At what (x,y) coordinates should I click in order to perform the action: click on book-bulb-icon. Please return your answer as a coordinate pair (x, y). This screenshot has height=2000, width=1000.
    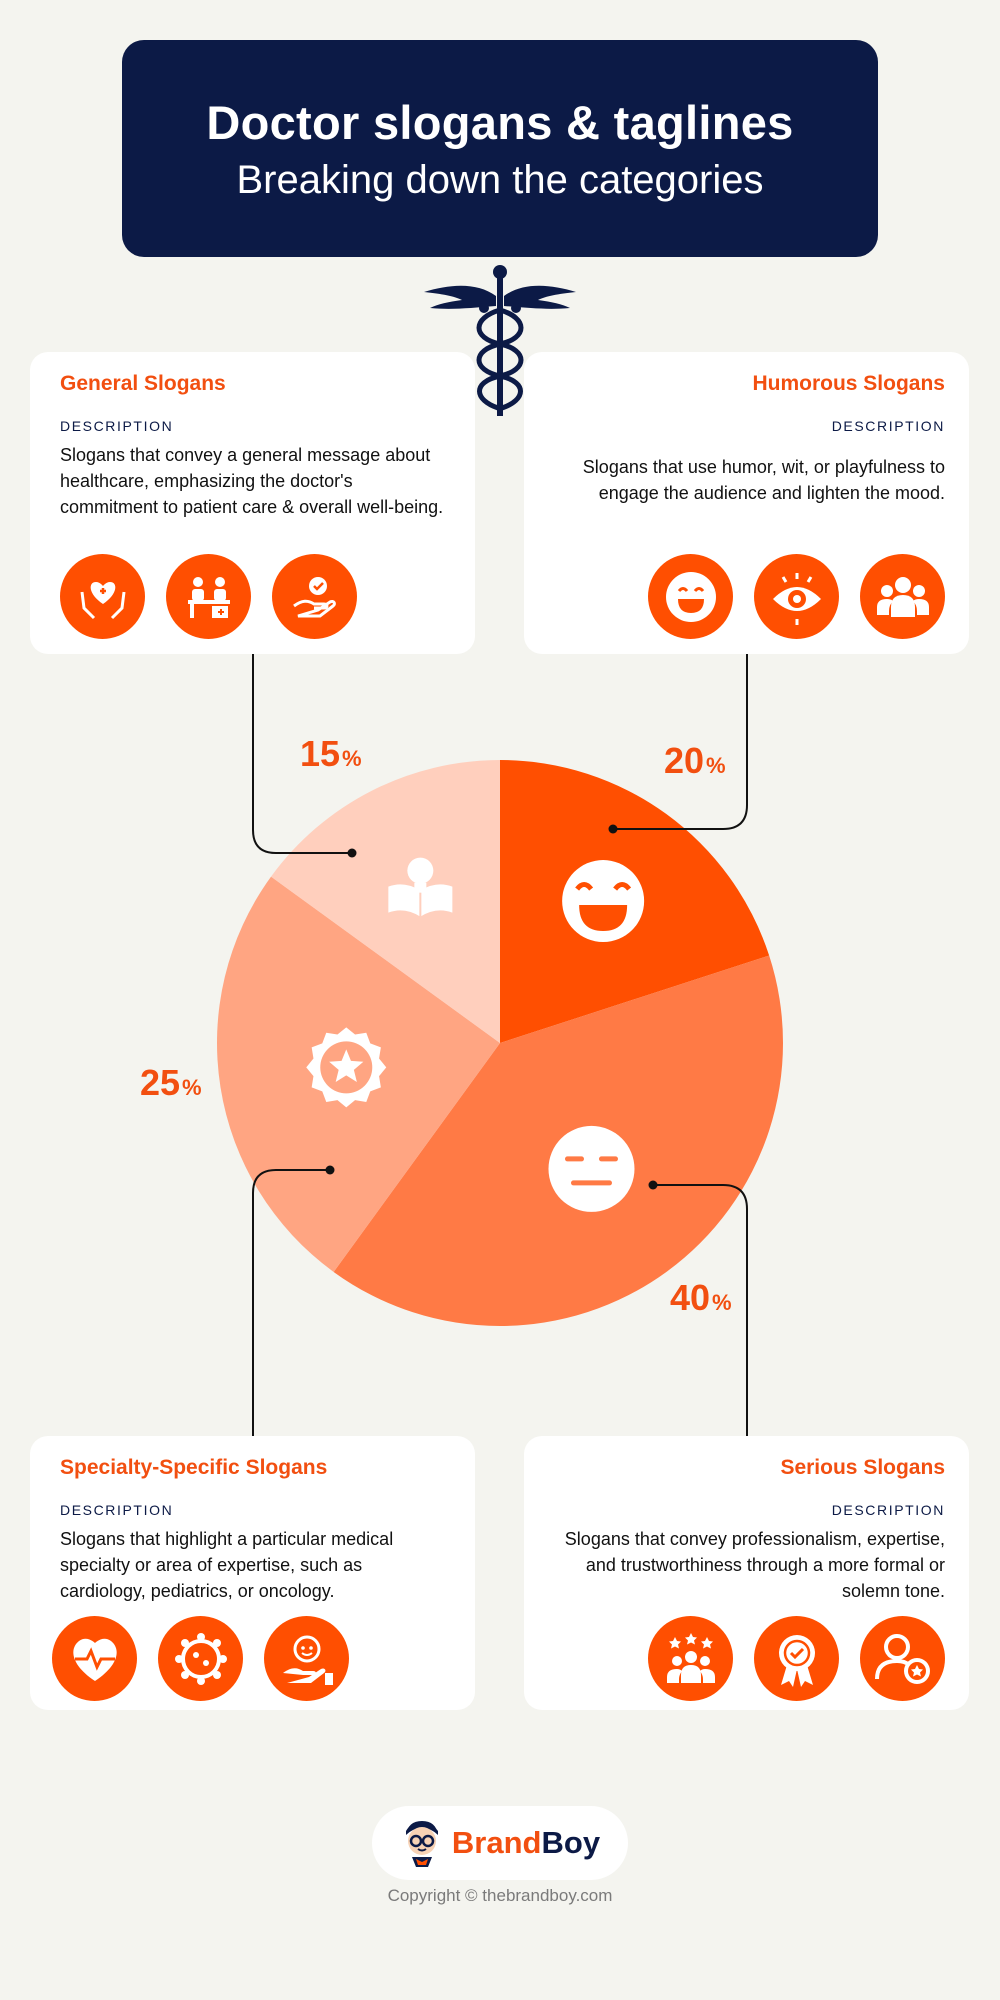
    Looking at the image, I should click on (420, 887).